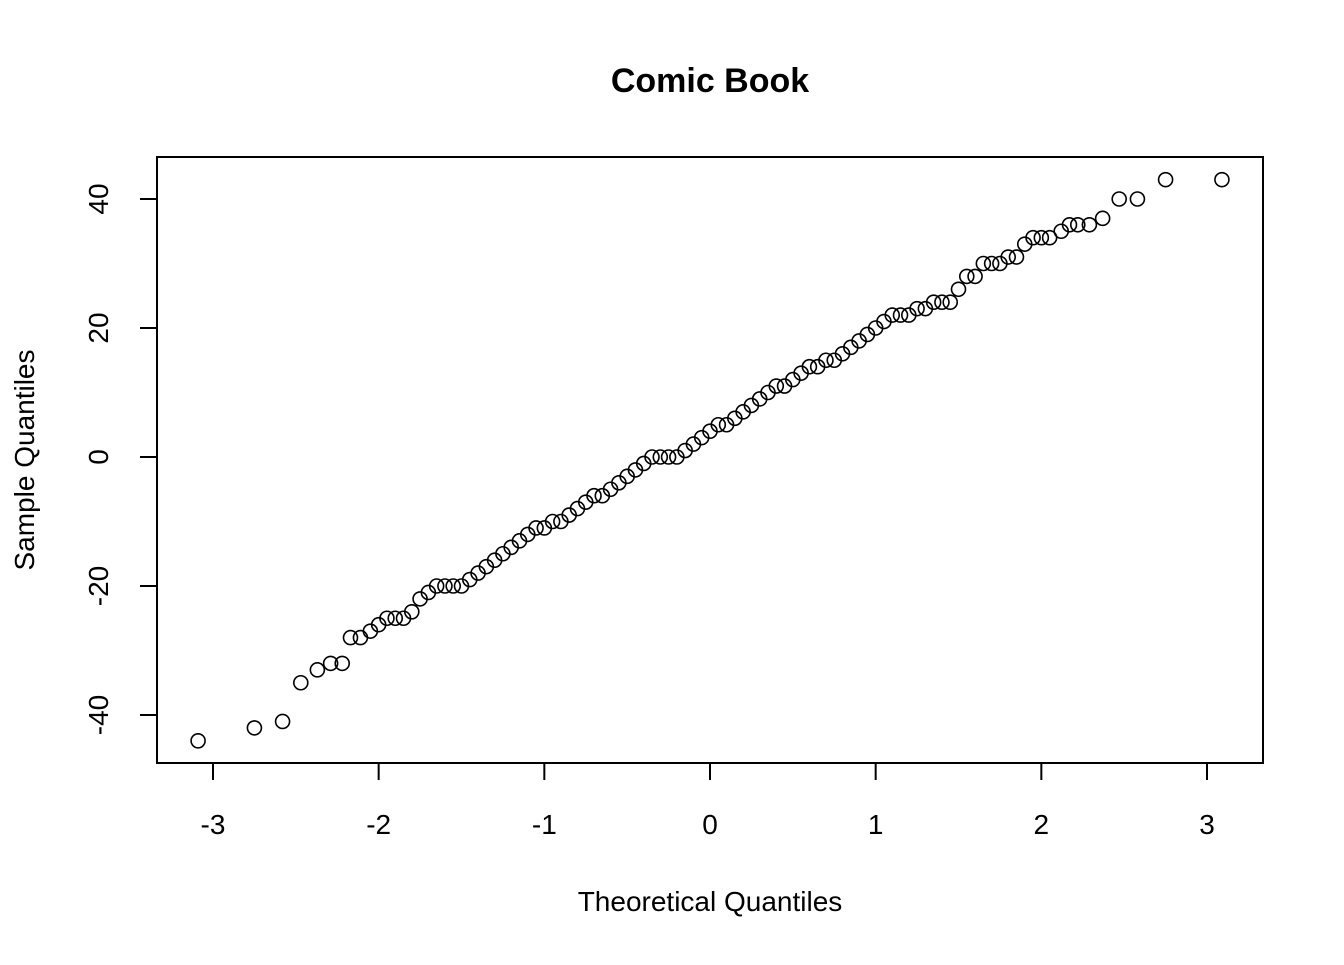 Image resolution: width=1344 pixels, height=965 pixels. Describe the element at coordinates (98, 327) in the screenshot. I see `y-tick-label: 20` at that location.